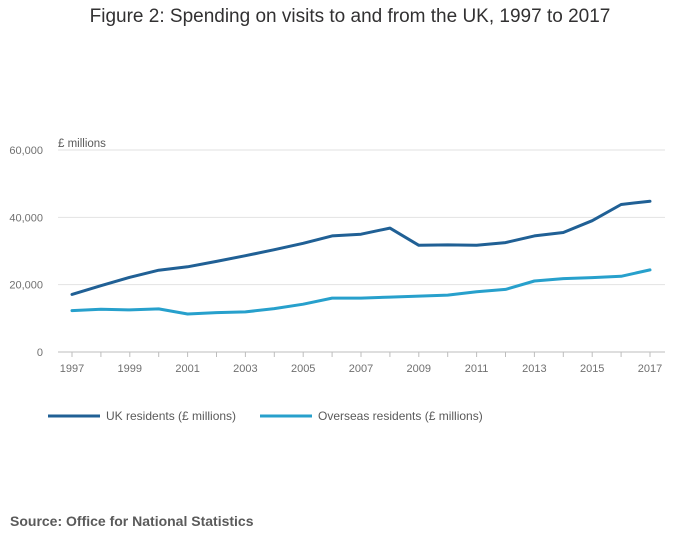  I want to click on x-tick-label: 2005, so click(303, 369).